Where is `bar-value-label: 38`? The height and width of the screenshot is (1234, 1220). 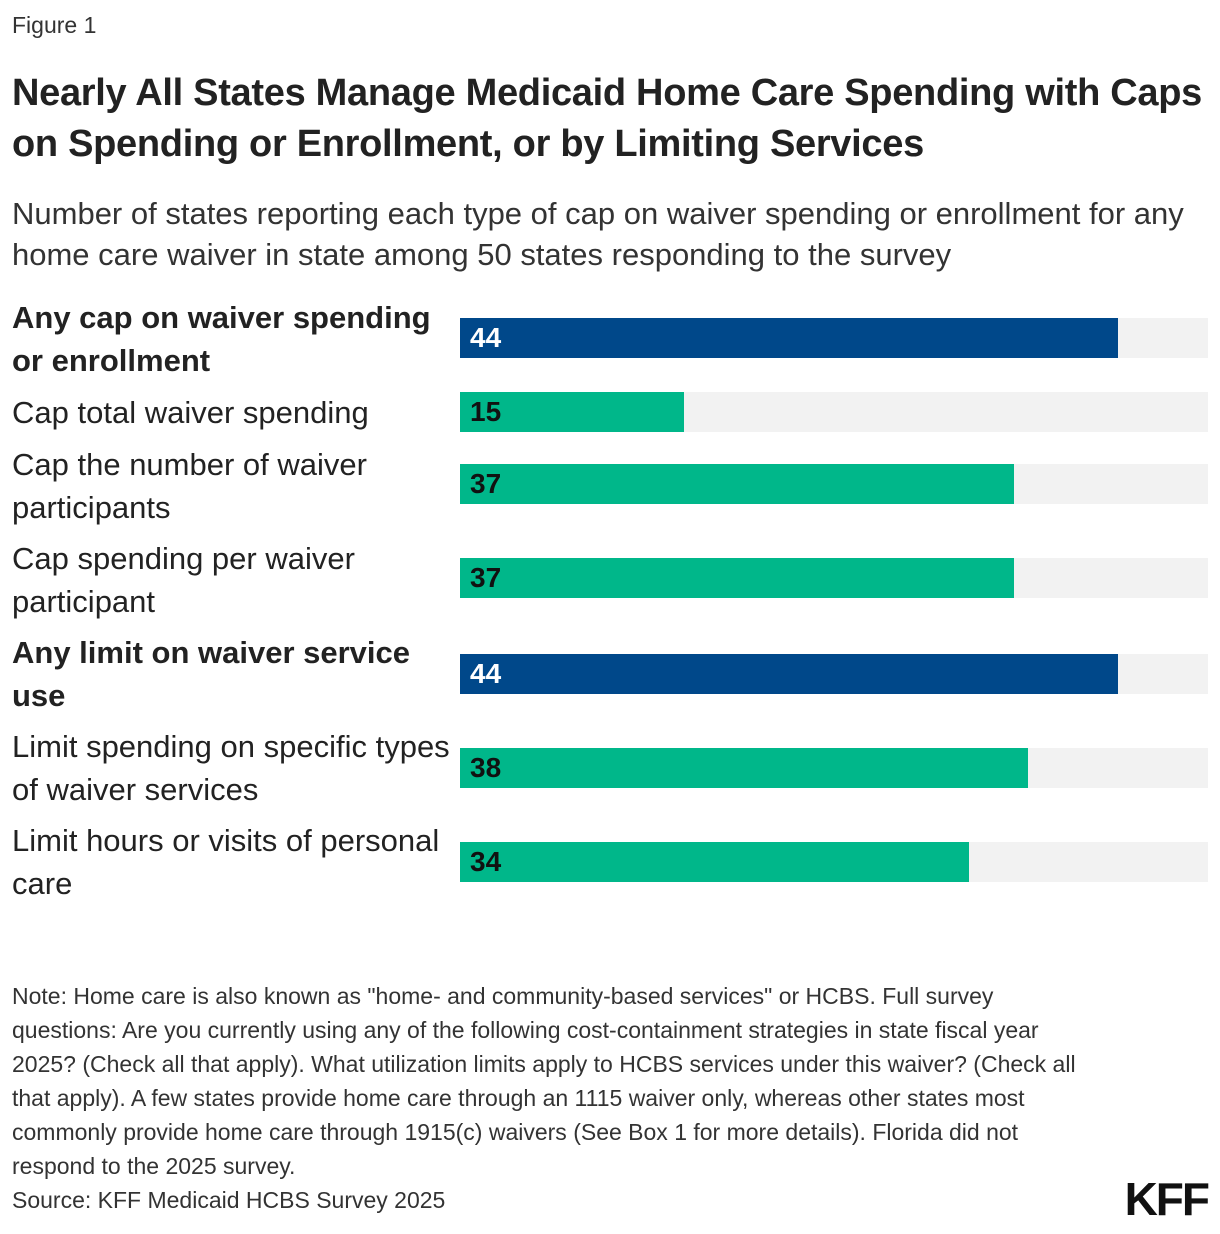 bar-value-label: 38 is located at coordinates (486, 767).